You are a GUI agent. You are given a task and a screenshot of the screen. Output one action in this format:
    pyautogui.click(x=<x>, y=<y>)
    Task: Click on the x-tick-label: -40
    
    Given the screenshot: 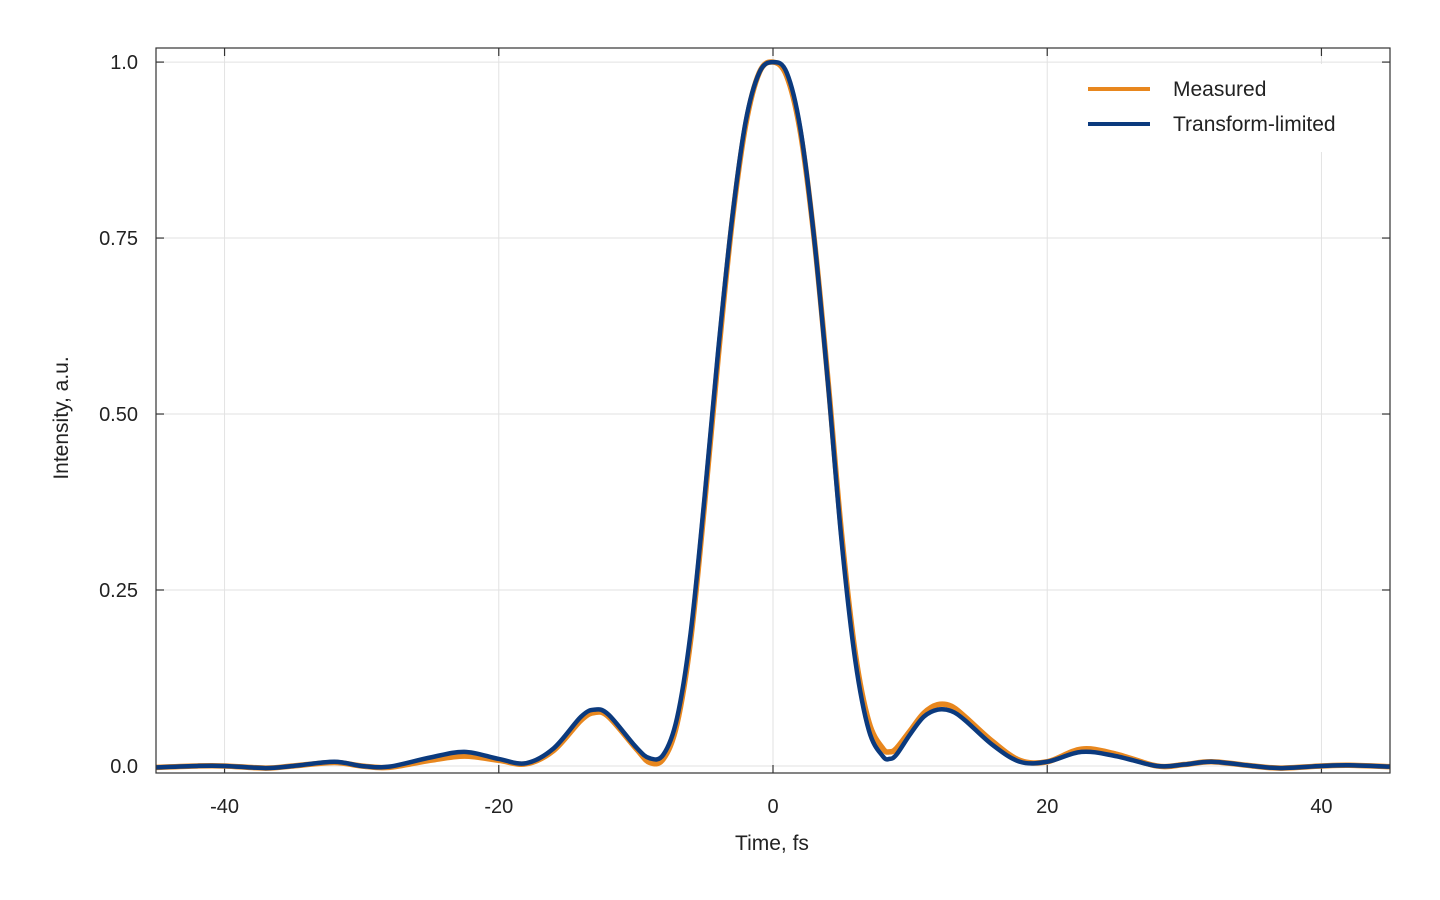 What is the action you would take?
    pyautogui.click(x=224, y=807)
    